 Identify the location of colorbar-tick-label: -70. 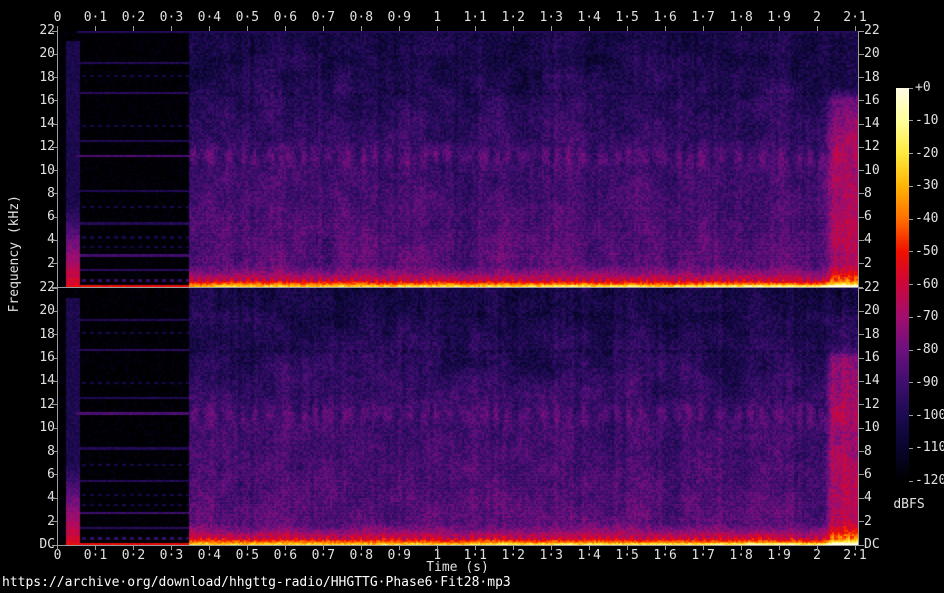
(927, 317).